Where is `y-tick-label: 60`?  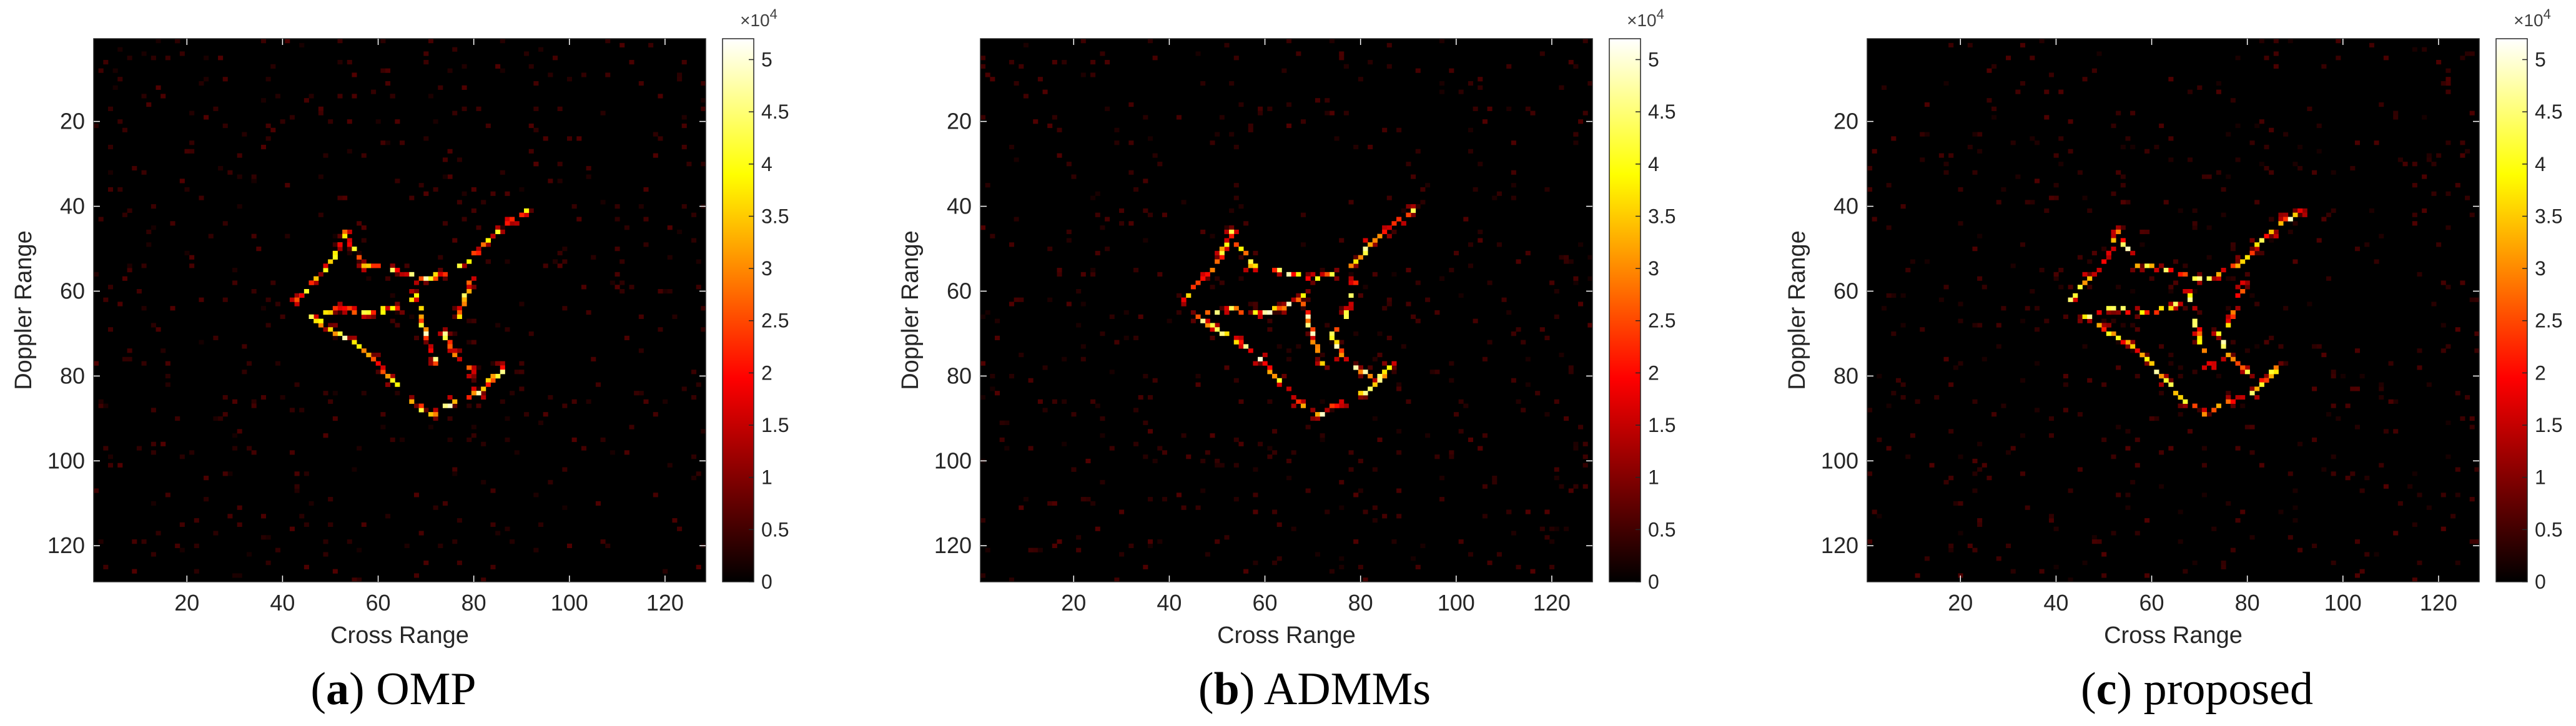 y-tick-label: 60 is located at coordinates (72, 290).